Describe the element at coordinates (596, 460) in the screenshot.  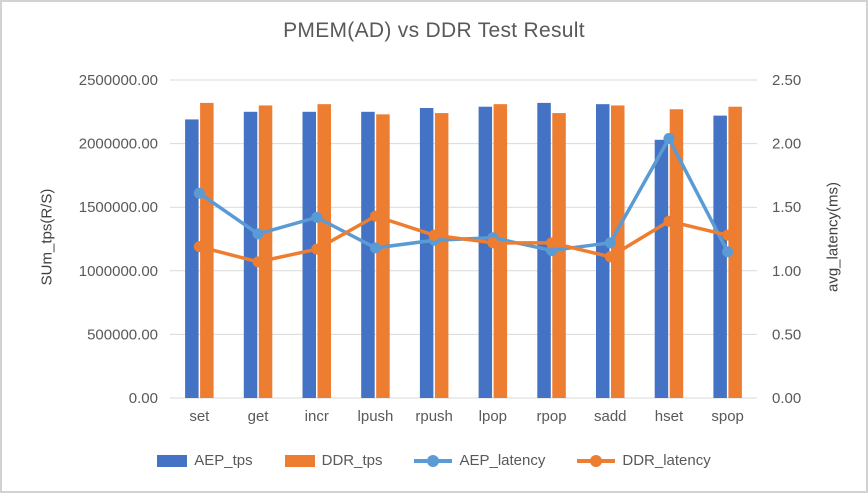
I see `ddr-latency-swatch-icon` at that location.